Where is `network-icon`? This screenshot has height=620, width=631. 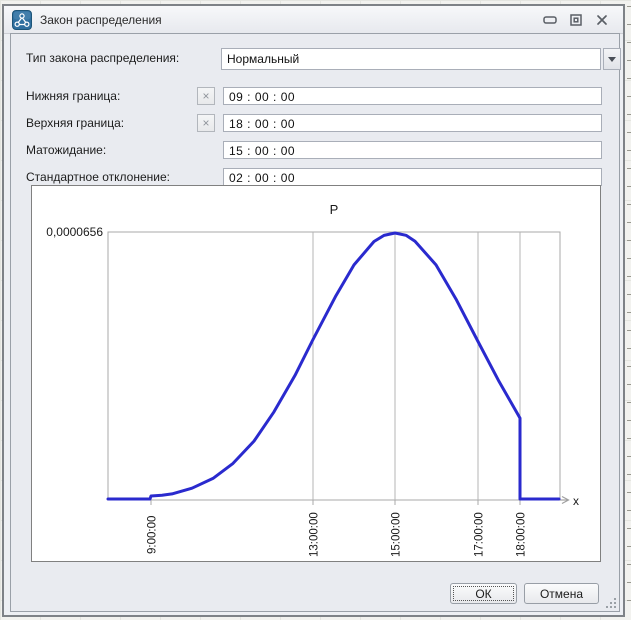
network-icon is located at coordinates (22, 19).